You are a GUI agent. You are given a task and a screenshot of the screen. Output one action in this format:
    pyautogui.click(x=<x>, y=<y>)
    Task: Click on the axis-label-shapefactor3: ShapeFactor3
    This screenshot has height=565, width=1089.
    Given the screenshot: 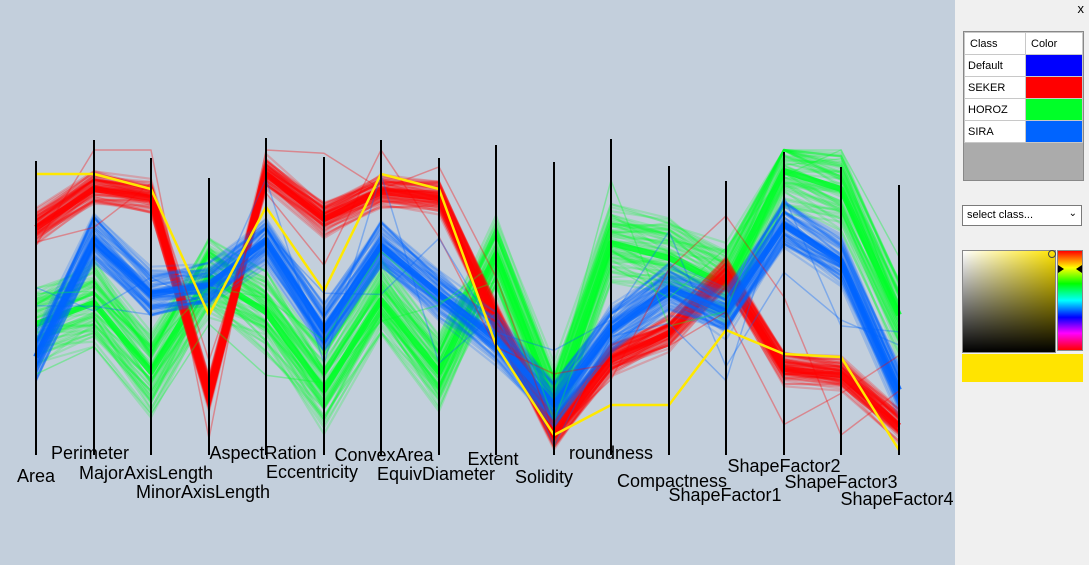 What is the action you would take?
    pyautogui.click(x=840, y=482)
    